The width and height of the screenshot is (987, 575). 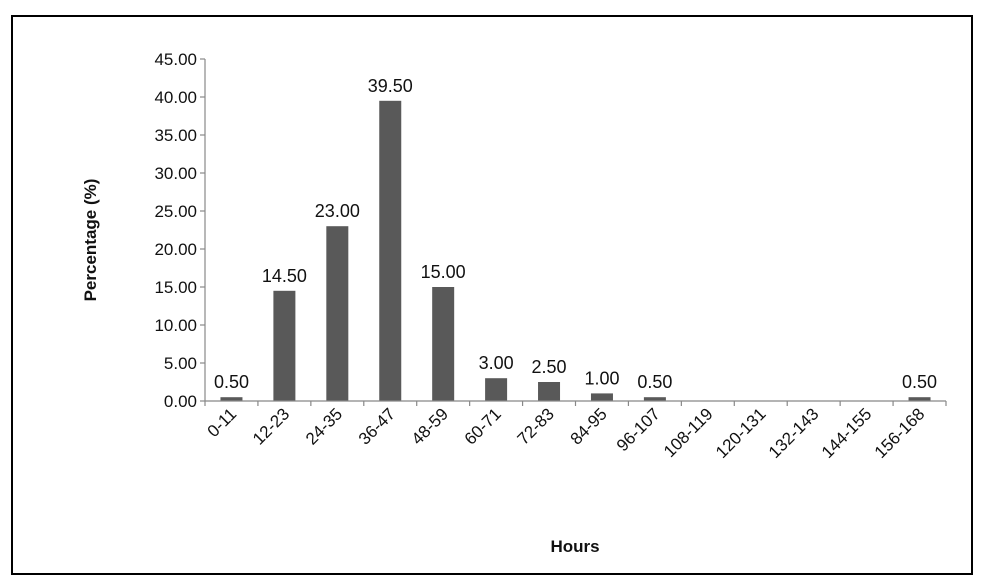 I want to click on x-axis-title: Hours, so click(x=574, y=546).